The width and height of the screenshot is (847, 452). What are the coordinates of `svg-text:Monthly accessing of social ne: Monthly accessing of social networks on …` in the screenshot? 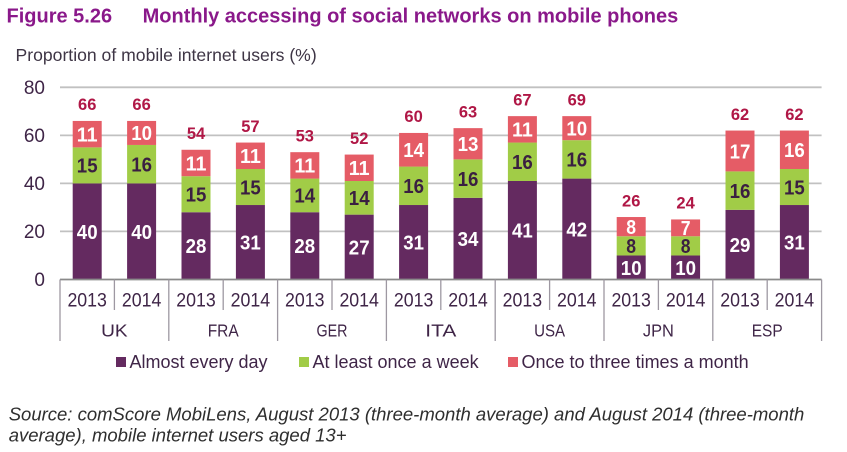 It's located at (411, 16).